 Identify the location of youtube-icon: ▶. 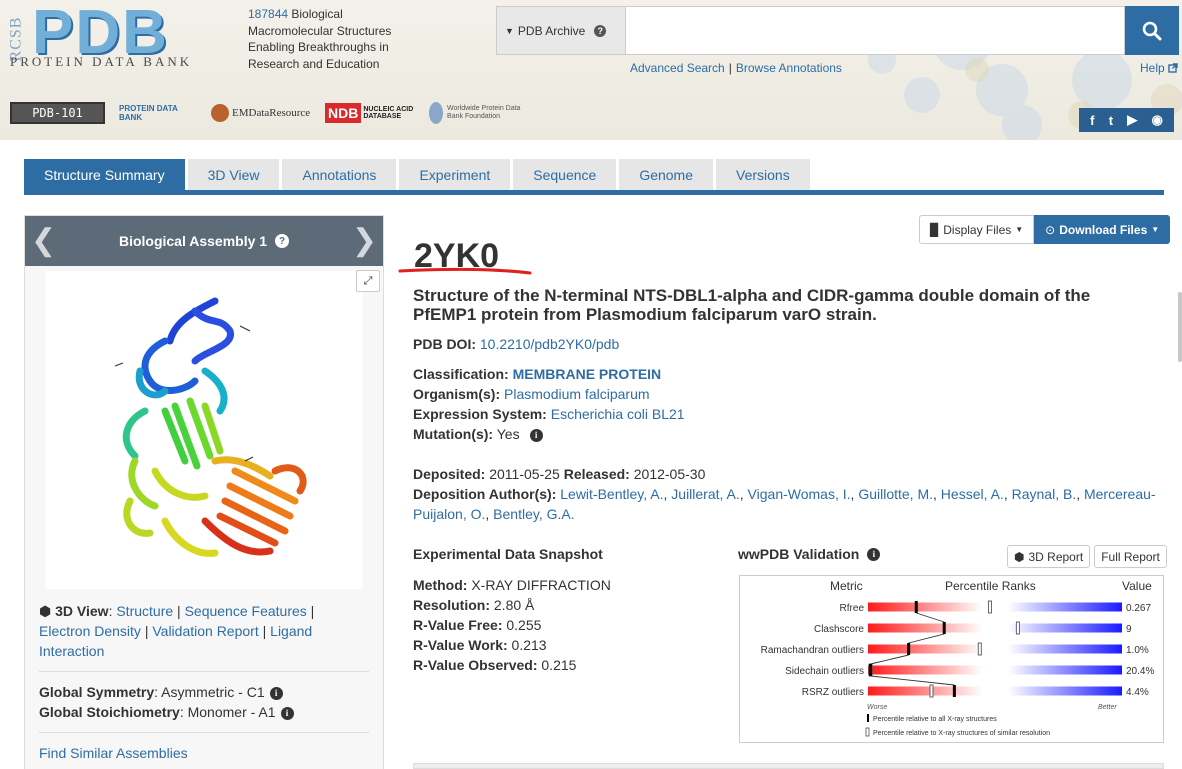
(1132, 119).